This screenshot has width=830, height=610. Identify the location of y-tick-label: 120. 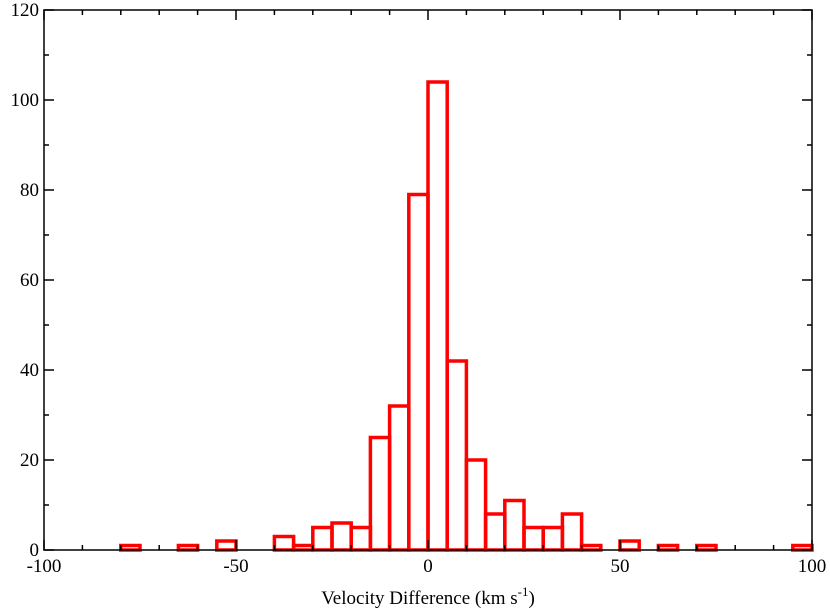
(25, 10).